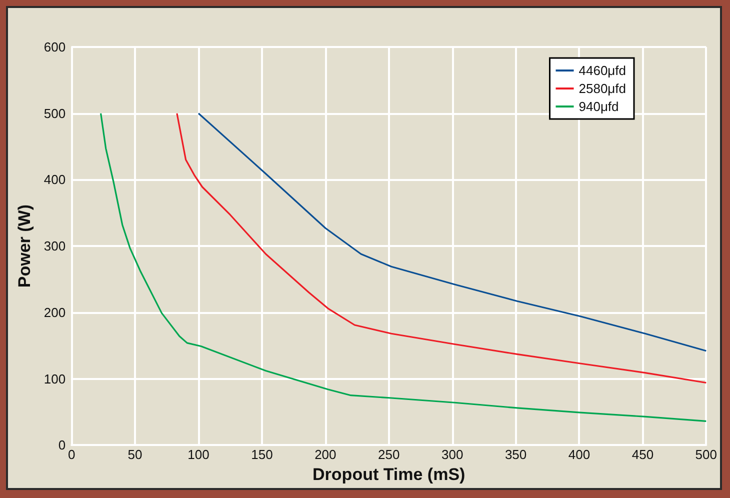  I want to click on x-tick-label: 500, so click(706, 454).